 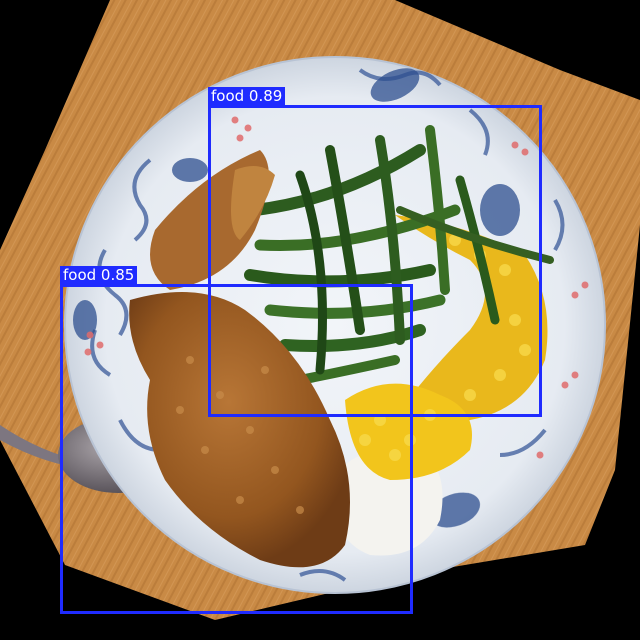 What do you see at coordinates (247, 96) in the screenshot?
I see `detection-label: food 0.89` at bounding box center [247, 96].